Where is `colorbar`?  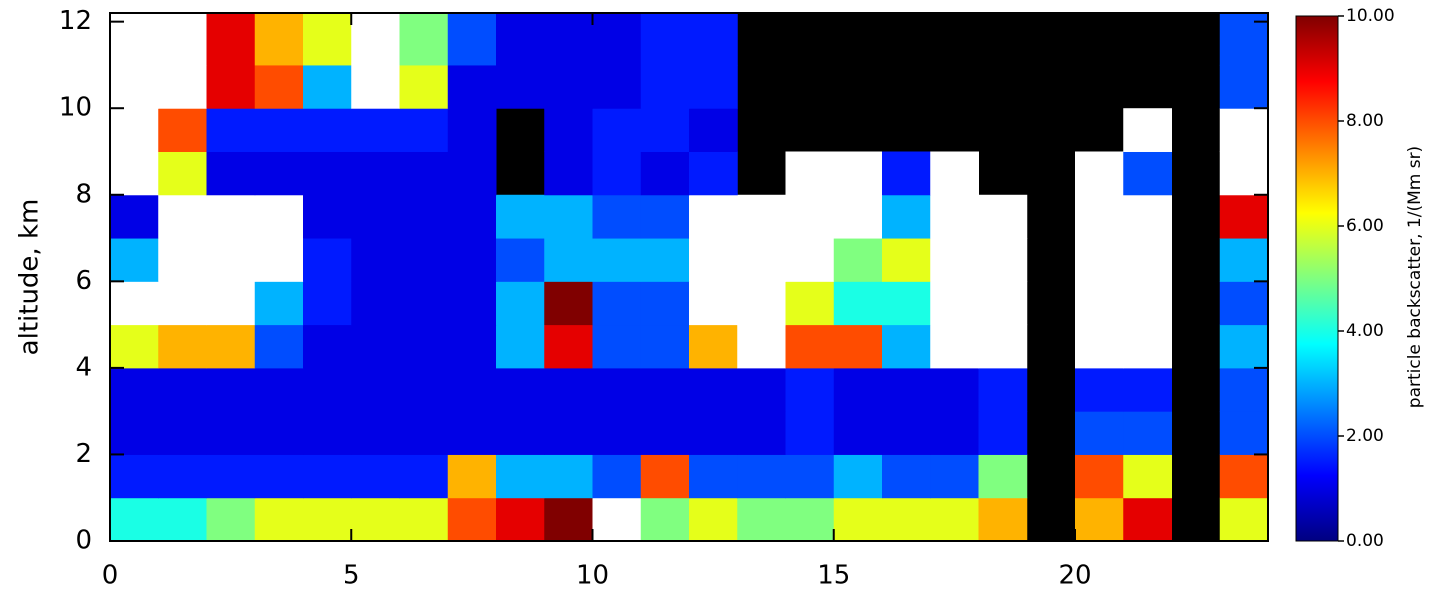
colorbar is located at coordinates (1317, 278).